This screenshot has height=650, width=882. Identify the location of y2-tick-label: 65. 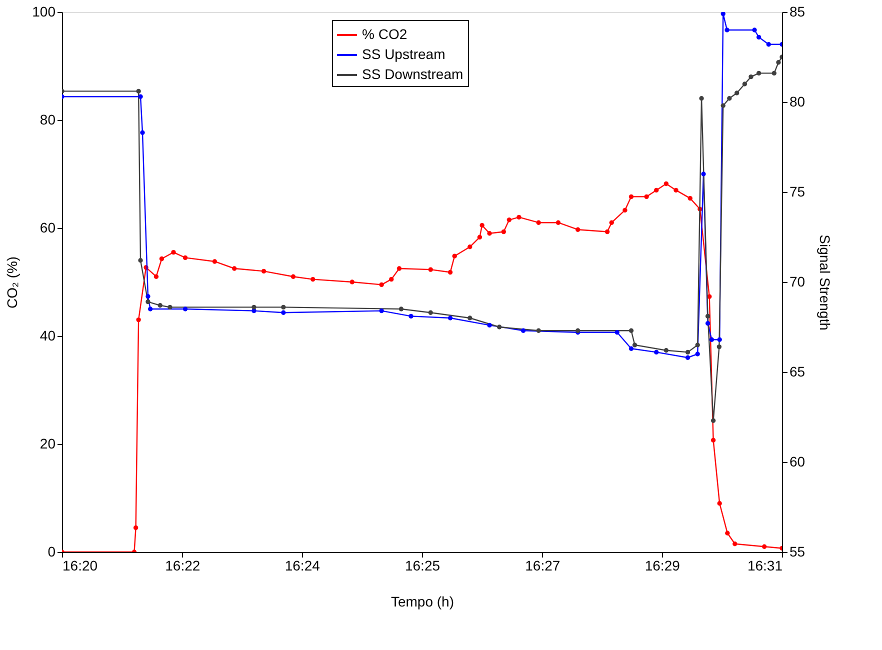
(798, 372).